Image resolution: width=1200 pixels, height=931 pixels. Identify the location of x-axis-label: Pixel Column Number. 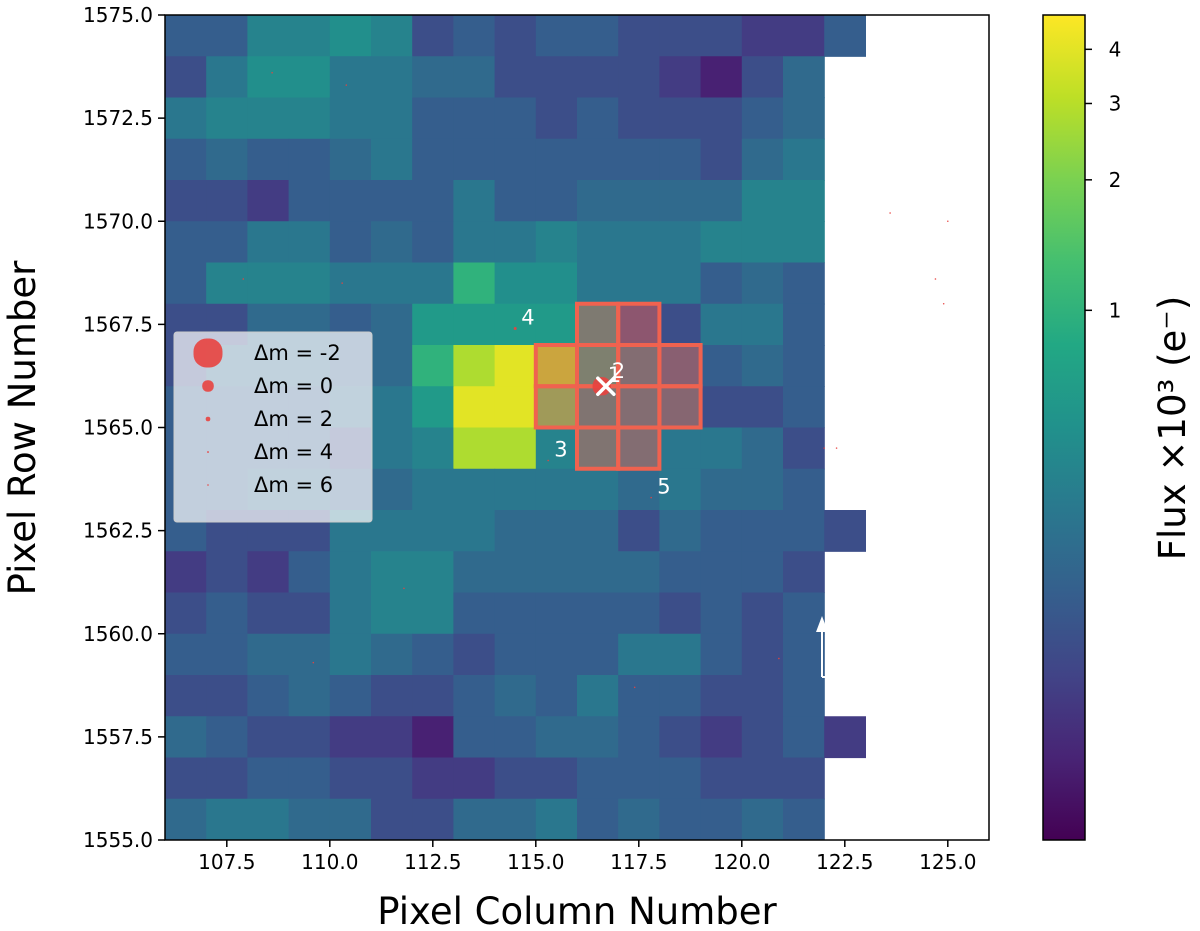
(577, 910).